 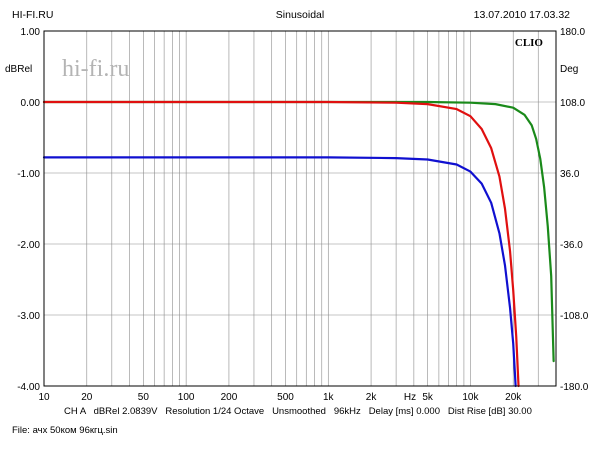 What do you see at coordinates (572, 32) in the screenshot?
I see `y2-tick-label: 180.0` at bounding box center [572, 32].